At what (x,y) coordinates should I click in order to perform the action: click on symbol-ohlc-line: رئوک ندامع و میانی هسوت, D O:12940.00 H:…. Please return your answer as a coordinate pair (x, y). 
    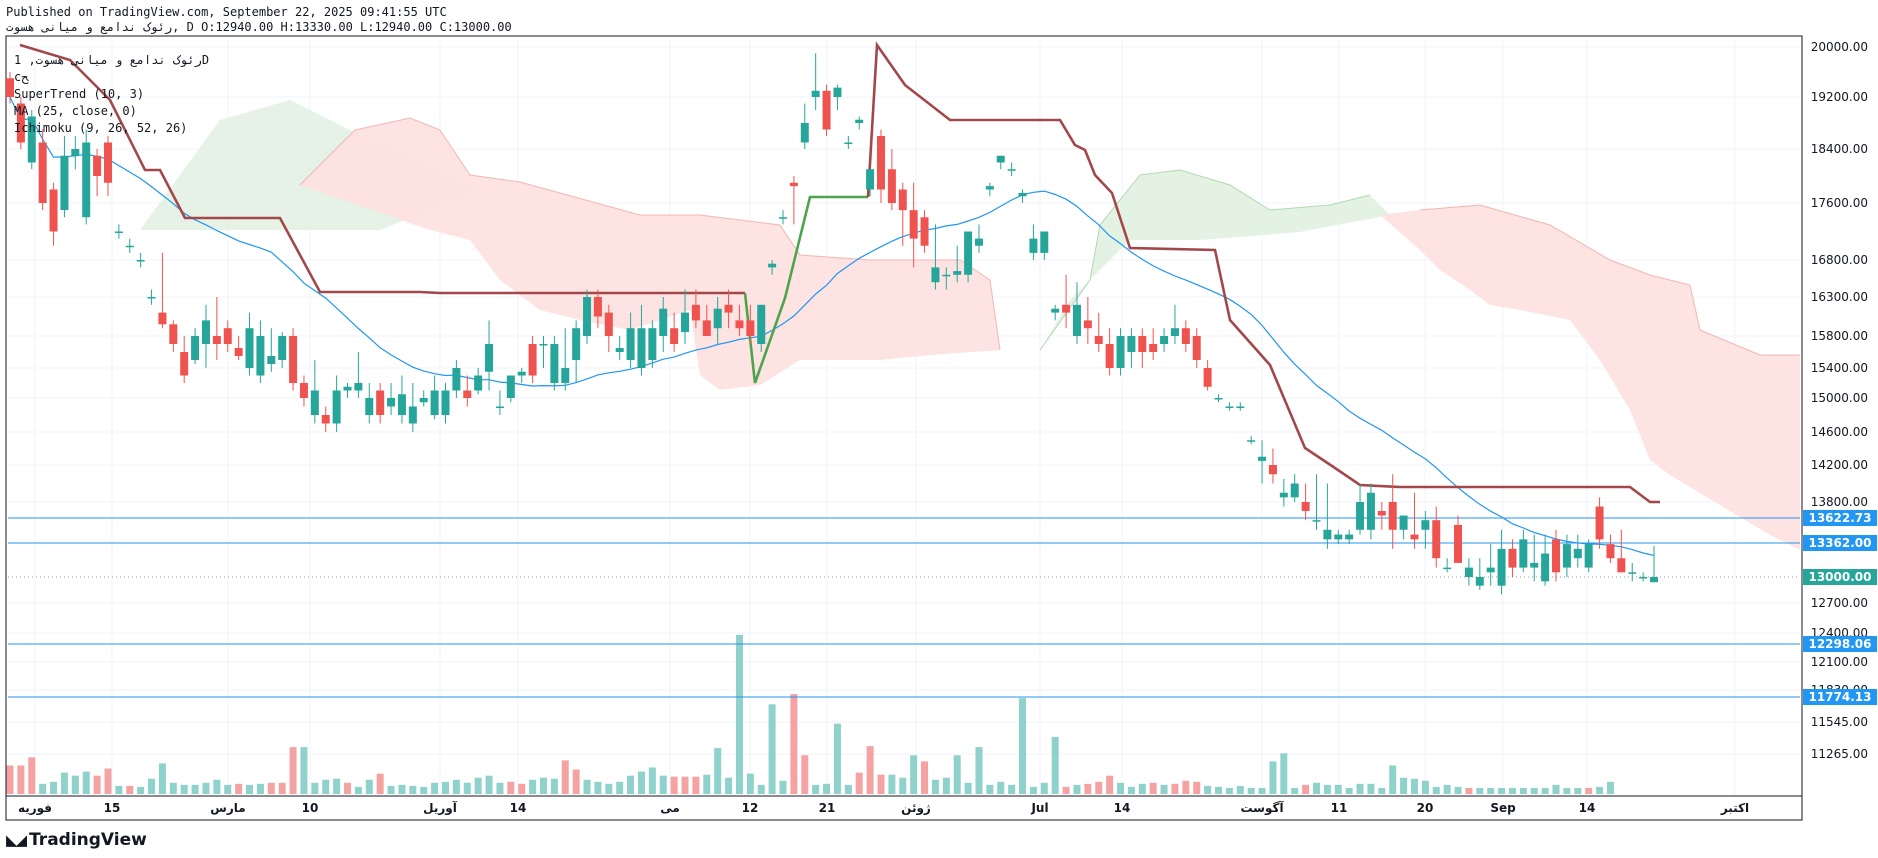
    Looking at the image, I should click on (259, 27).